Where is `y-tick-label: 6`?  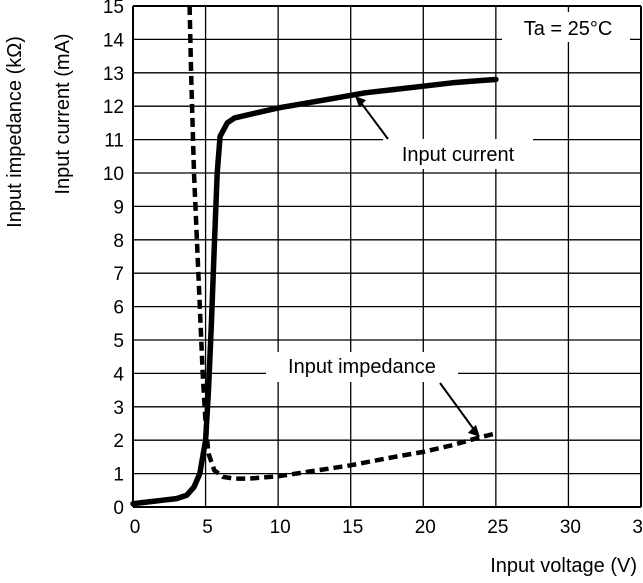
y-tick-label: 6 is located at coordinates (118, 308).